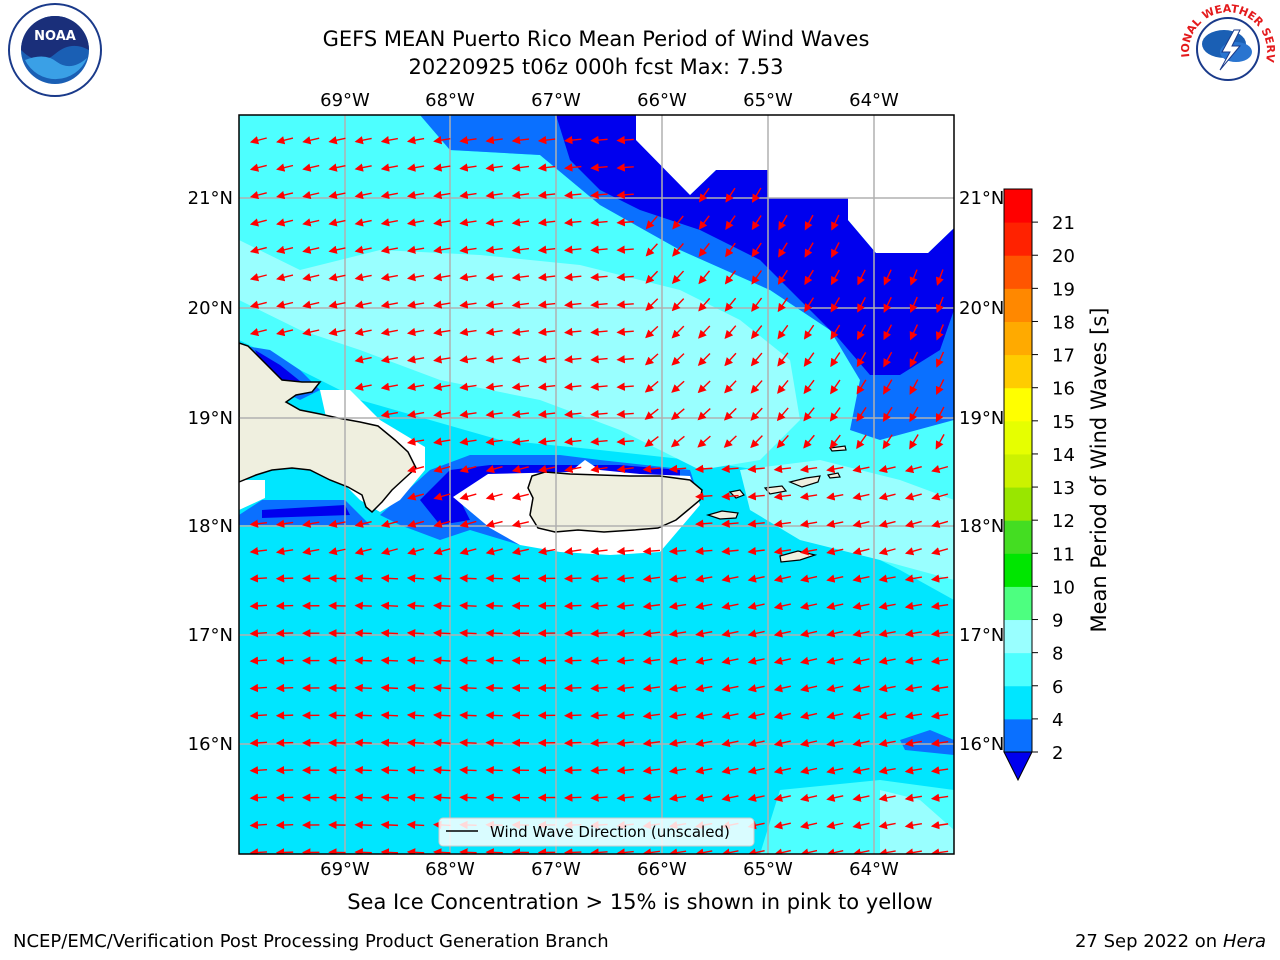 This screenshot has width=1280, height=960. Describe the element at coordinates (1063, 587) in the screenshot. I see `colorbar-tick-label: 10` at that location.